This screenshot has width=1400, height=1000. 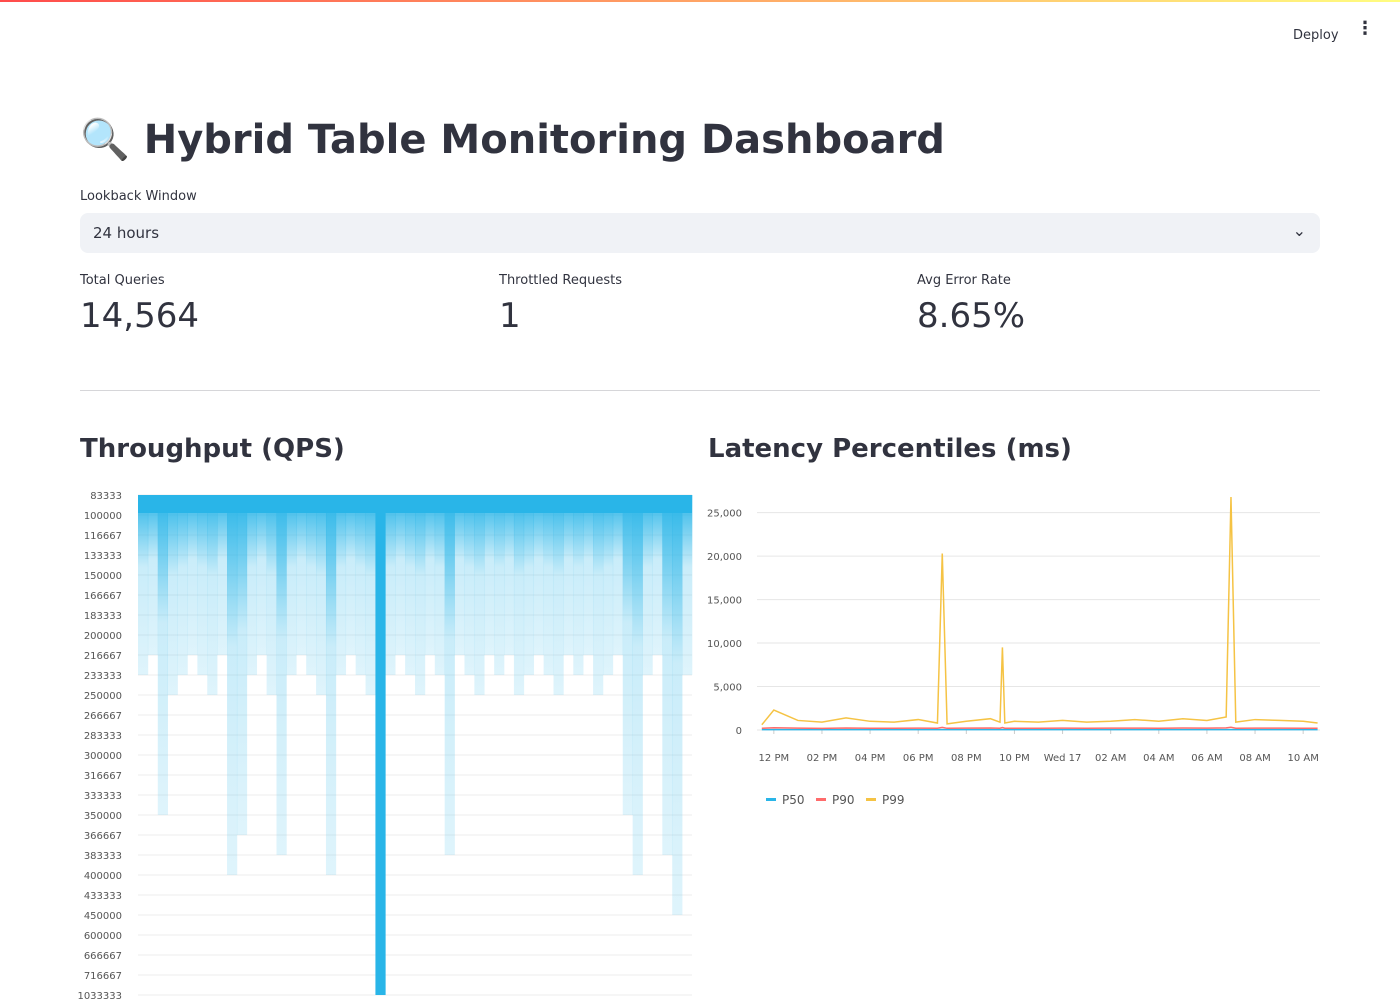 What do you see at coordinates (700, 233) in the screenshot?
I see `select-box: 24 hours ⌄` at bounding box center [700, 233].